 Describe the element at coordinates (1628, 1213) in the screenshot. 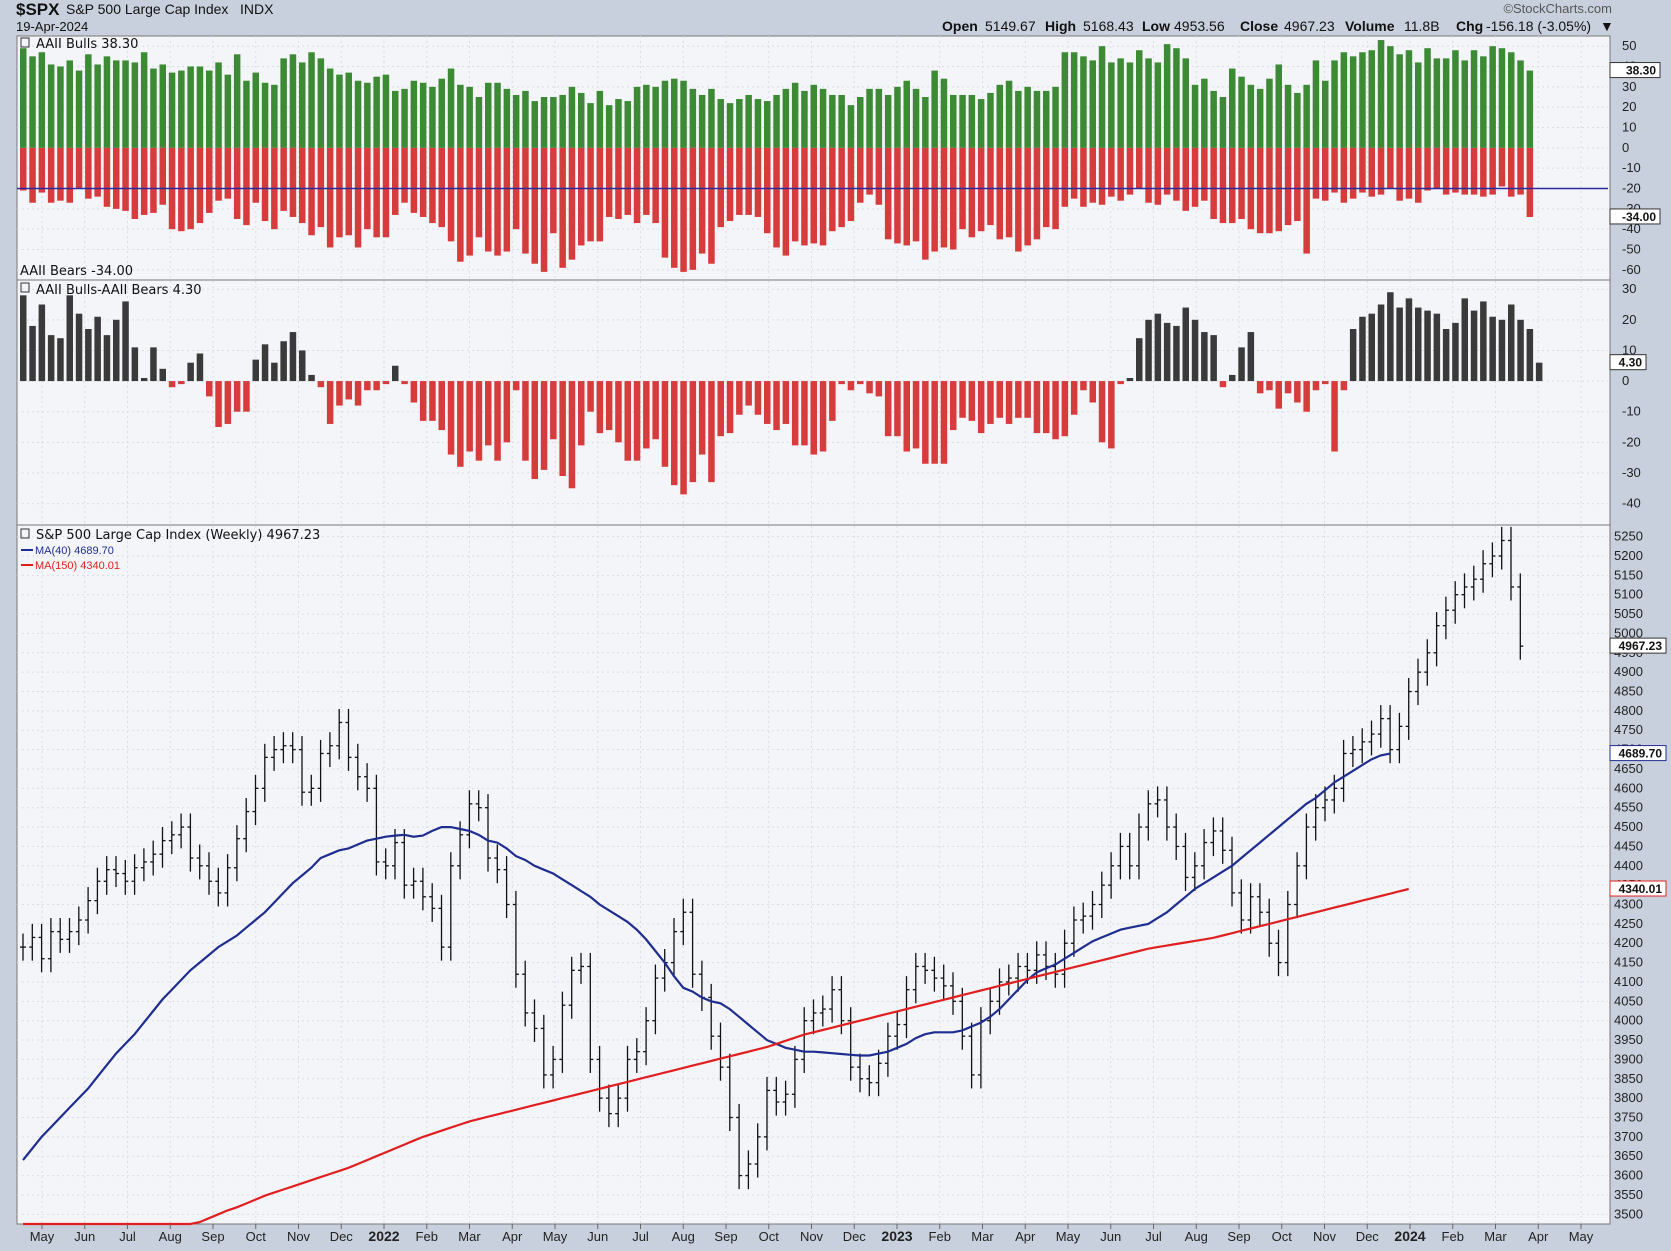

I see `y-tick-label: 3500` at that location.